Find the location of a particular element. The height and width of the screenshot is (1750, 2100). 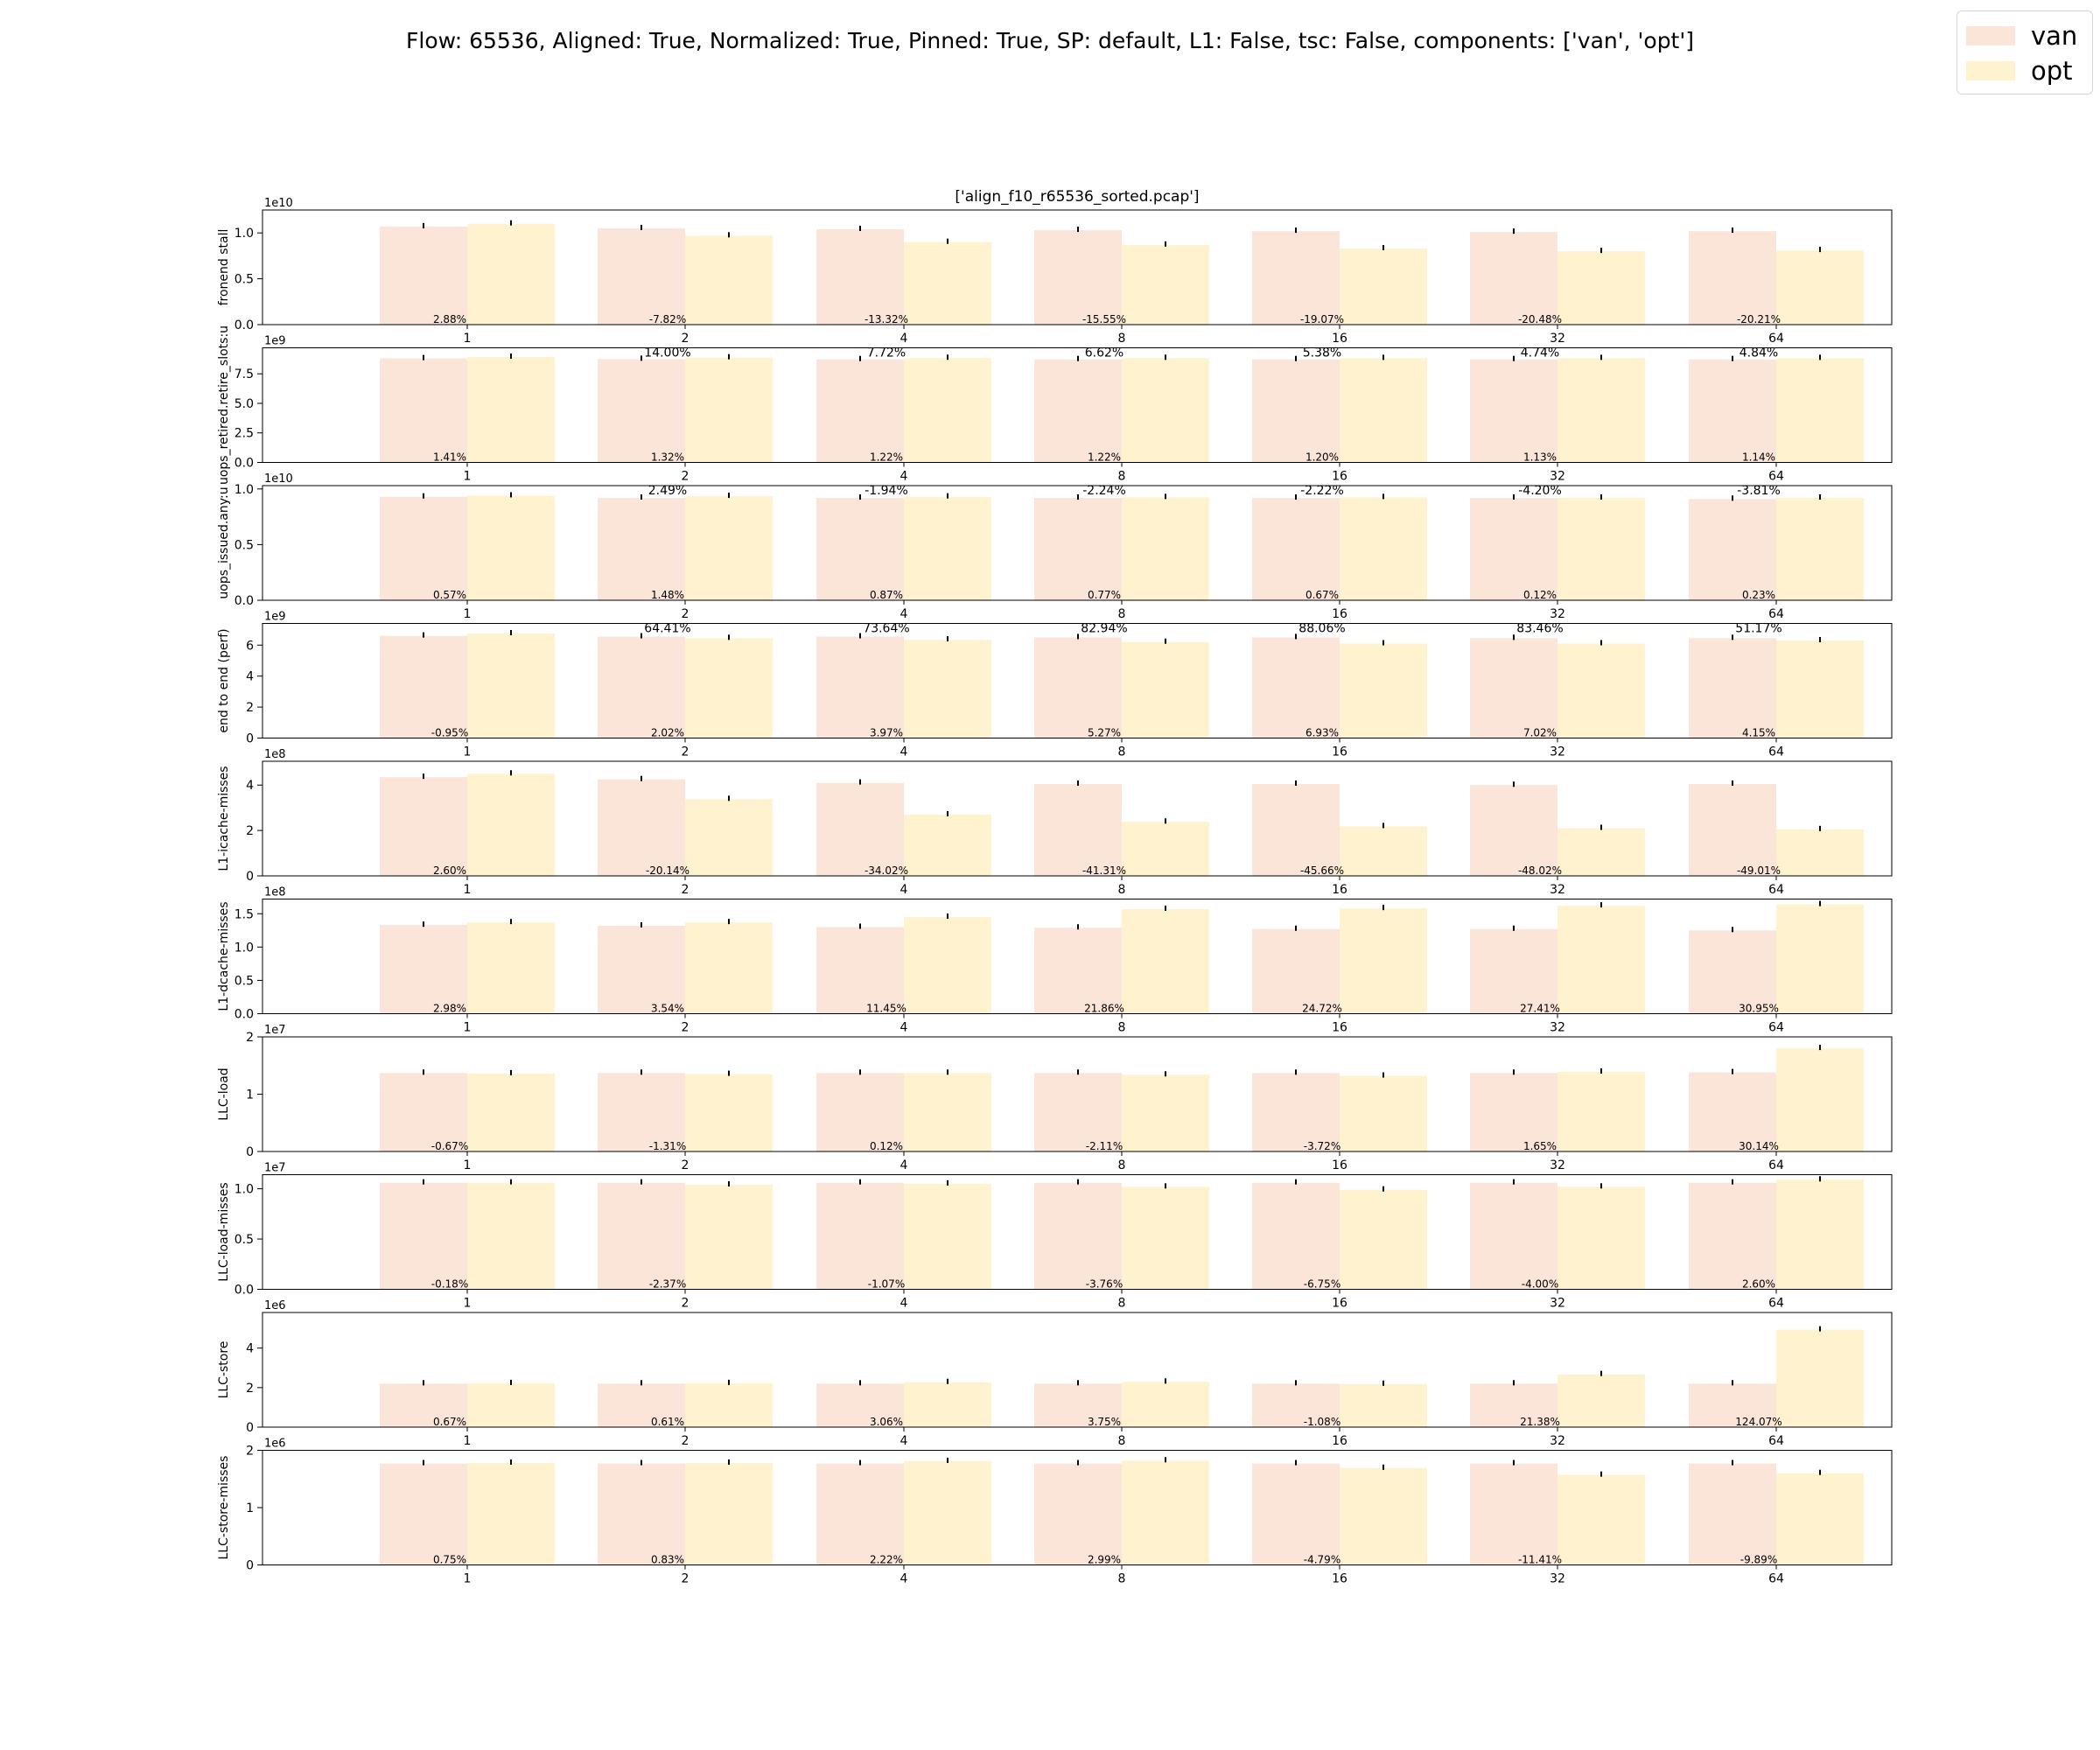

x-tick-label: 32 is located at coordinates (1557, 477).